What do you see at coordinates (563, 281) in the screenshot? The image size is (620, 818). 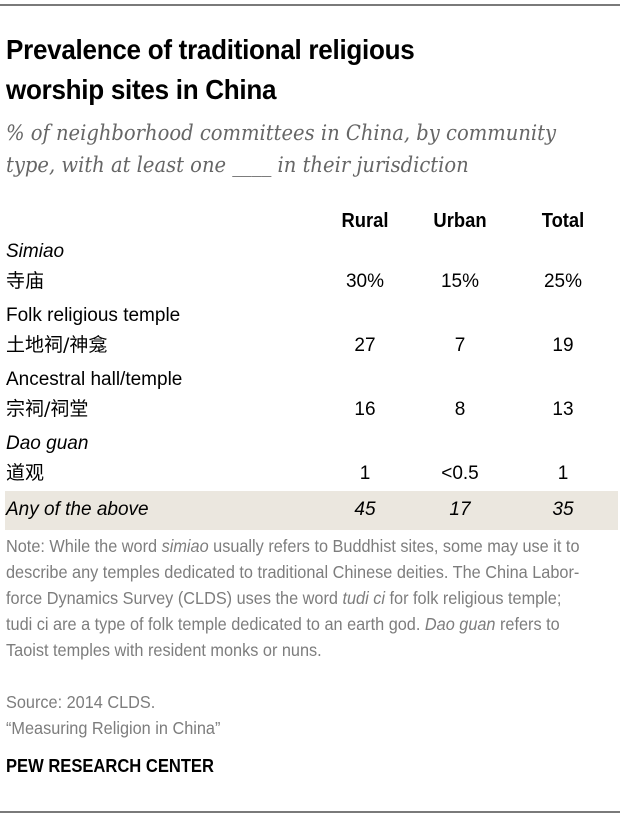 I see `cell-total: 25%` at bounding box center [563, 281].